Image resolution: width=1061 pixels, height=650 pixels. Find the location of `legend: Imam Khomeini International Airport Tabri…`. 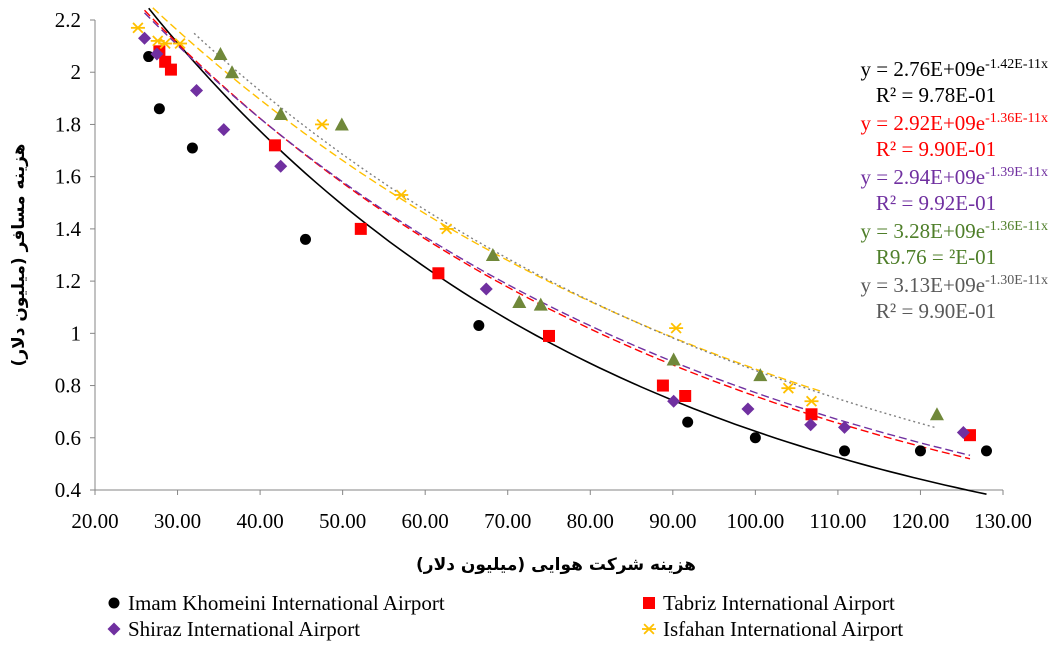

legend: Imam Khomeini International Airport Tabri… is located at coordinates (505, 616).